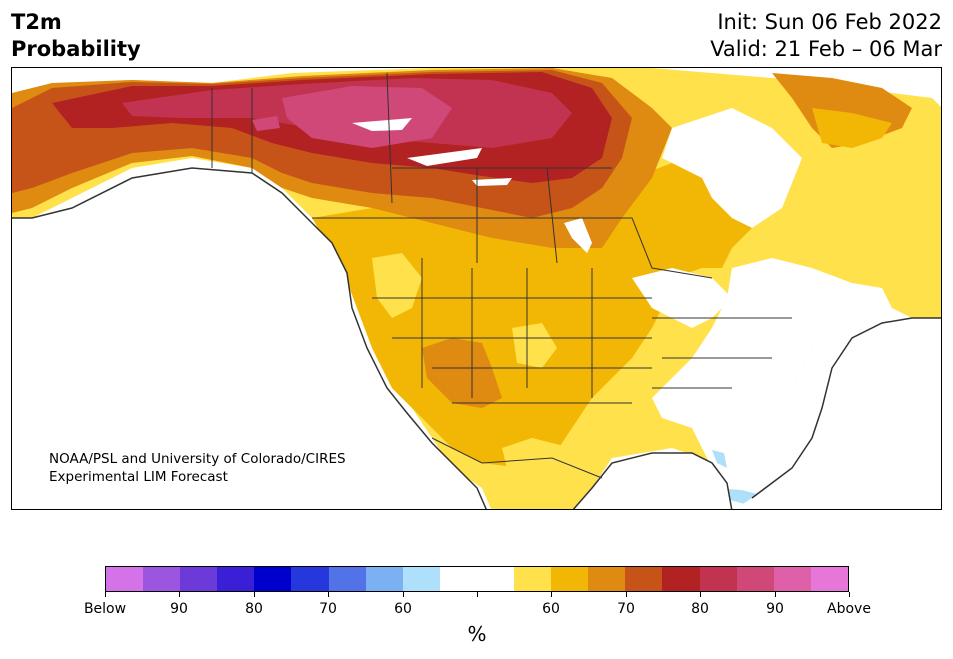 This screenshot has width=953, height=659. I want to click on init-date: Init: Sun 06 Feb 2022, so click(829, 22).